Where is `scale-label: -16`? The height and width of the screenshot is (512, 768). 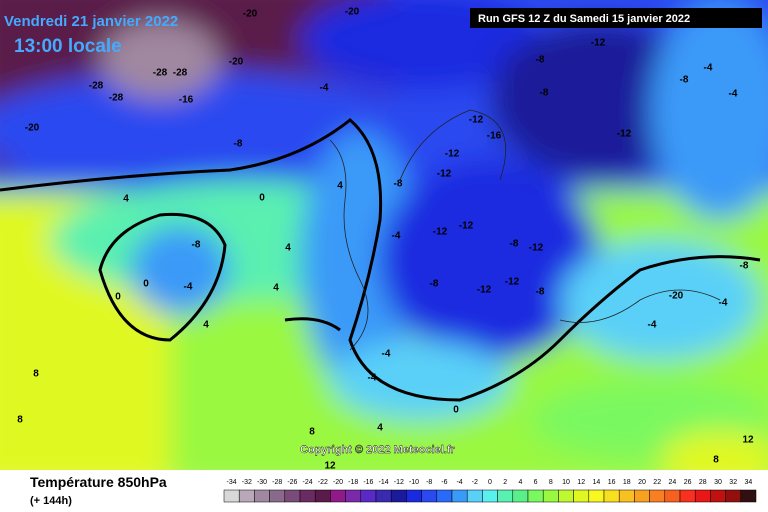
scale-label: -16 is located at coordinates (368, 482).